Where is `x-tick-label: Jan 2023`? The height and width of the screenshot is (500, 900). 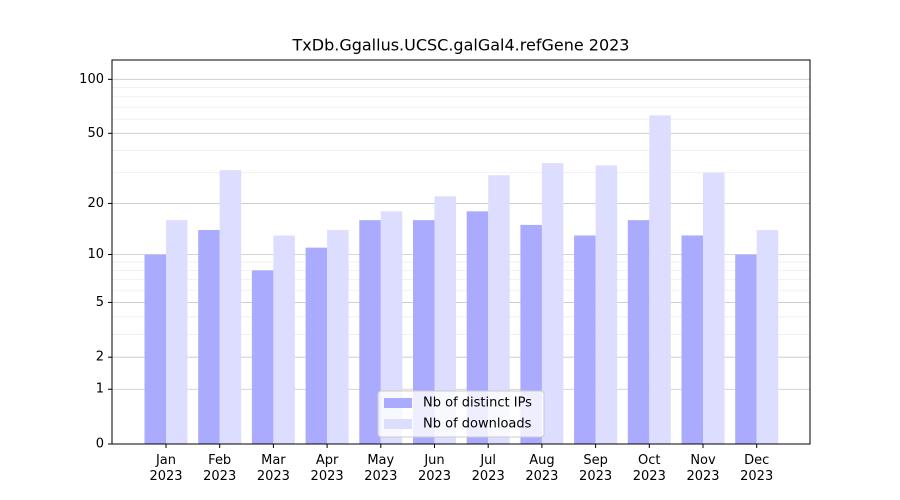
x-tick-label: Jan 2023 is located at coordinates (166, 468).